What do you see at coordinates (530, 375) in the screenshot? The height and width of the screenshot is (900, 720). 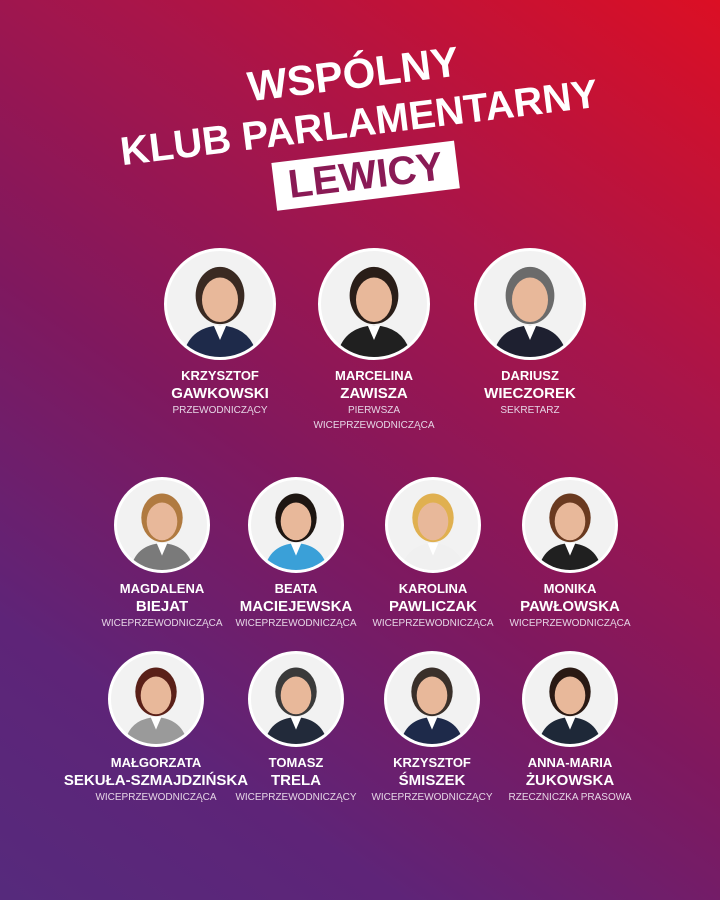 I see `member-first-name: DARIUSZ` at bounding box center [530, 375].